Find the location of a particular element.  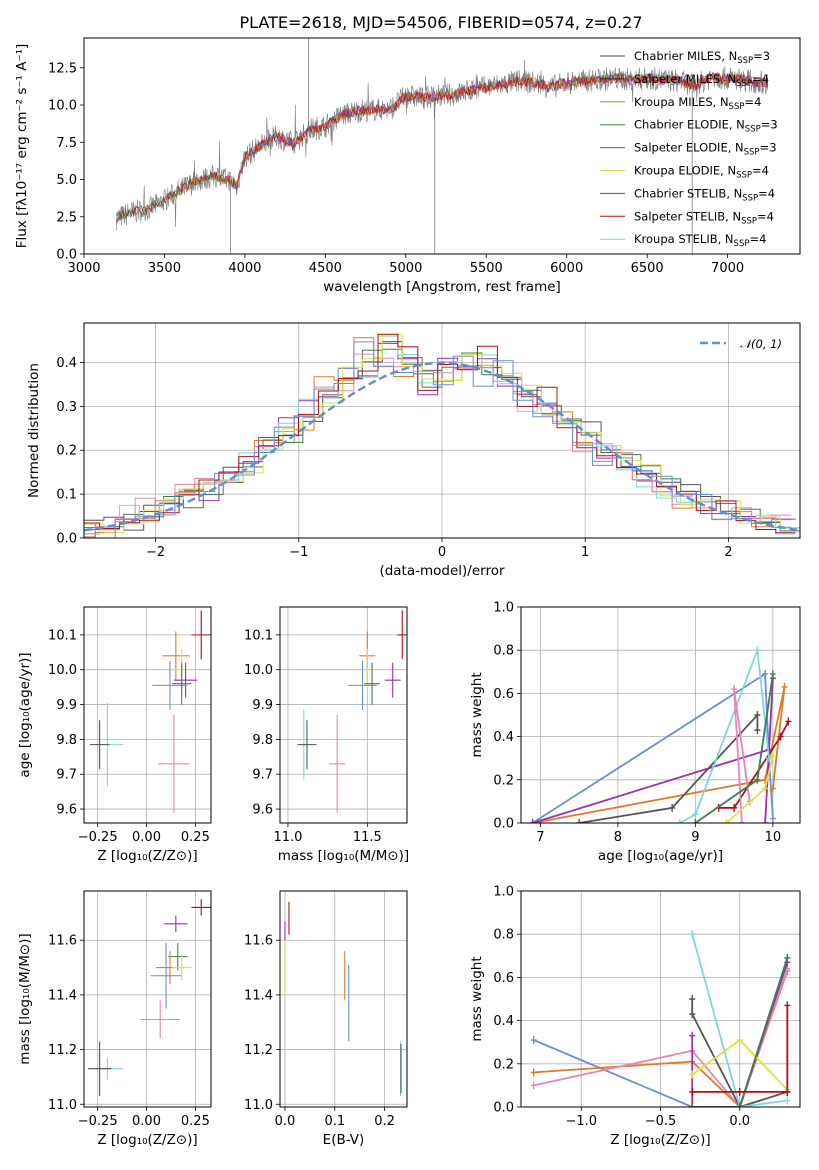

x-axis-label: E(B-V) is located at coordinates (344, 1140).